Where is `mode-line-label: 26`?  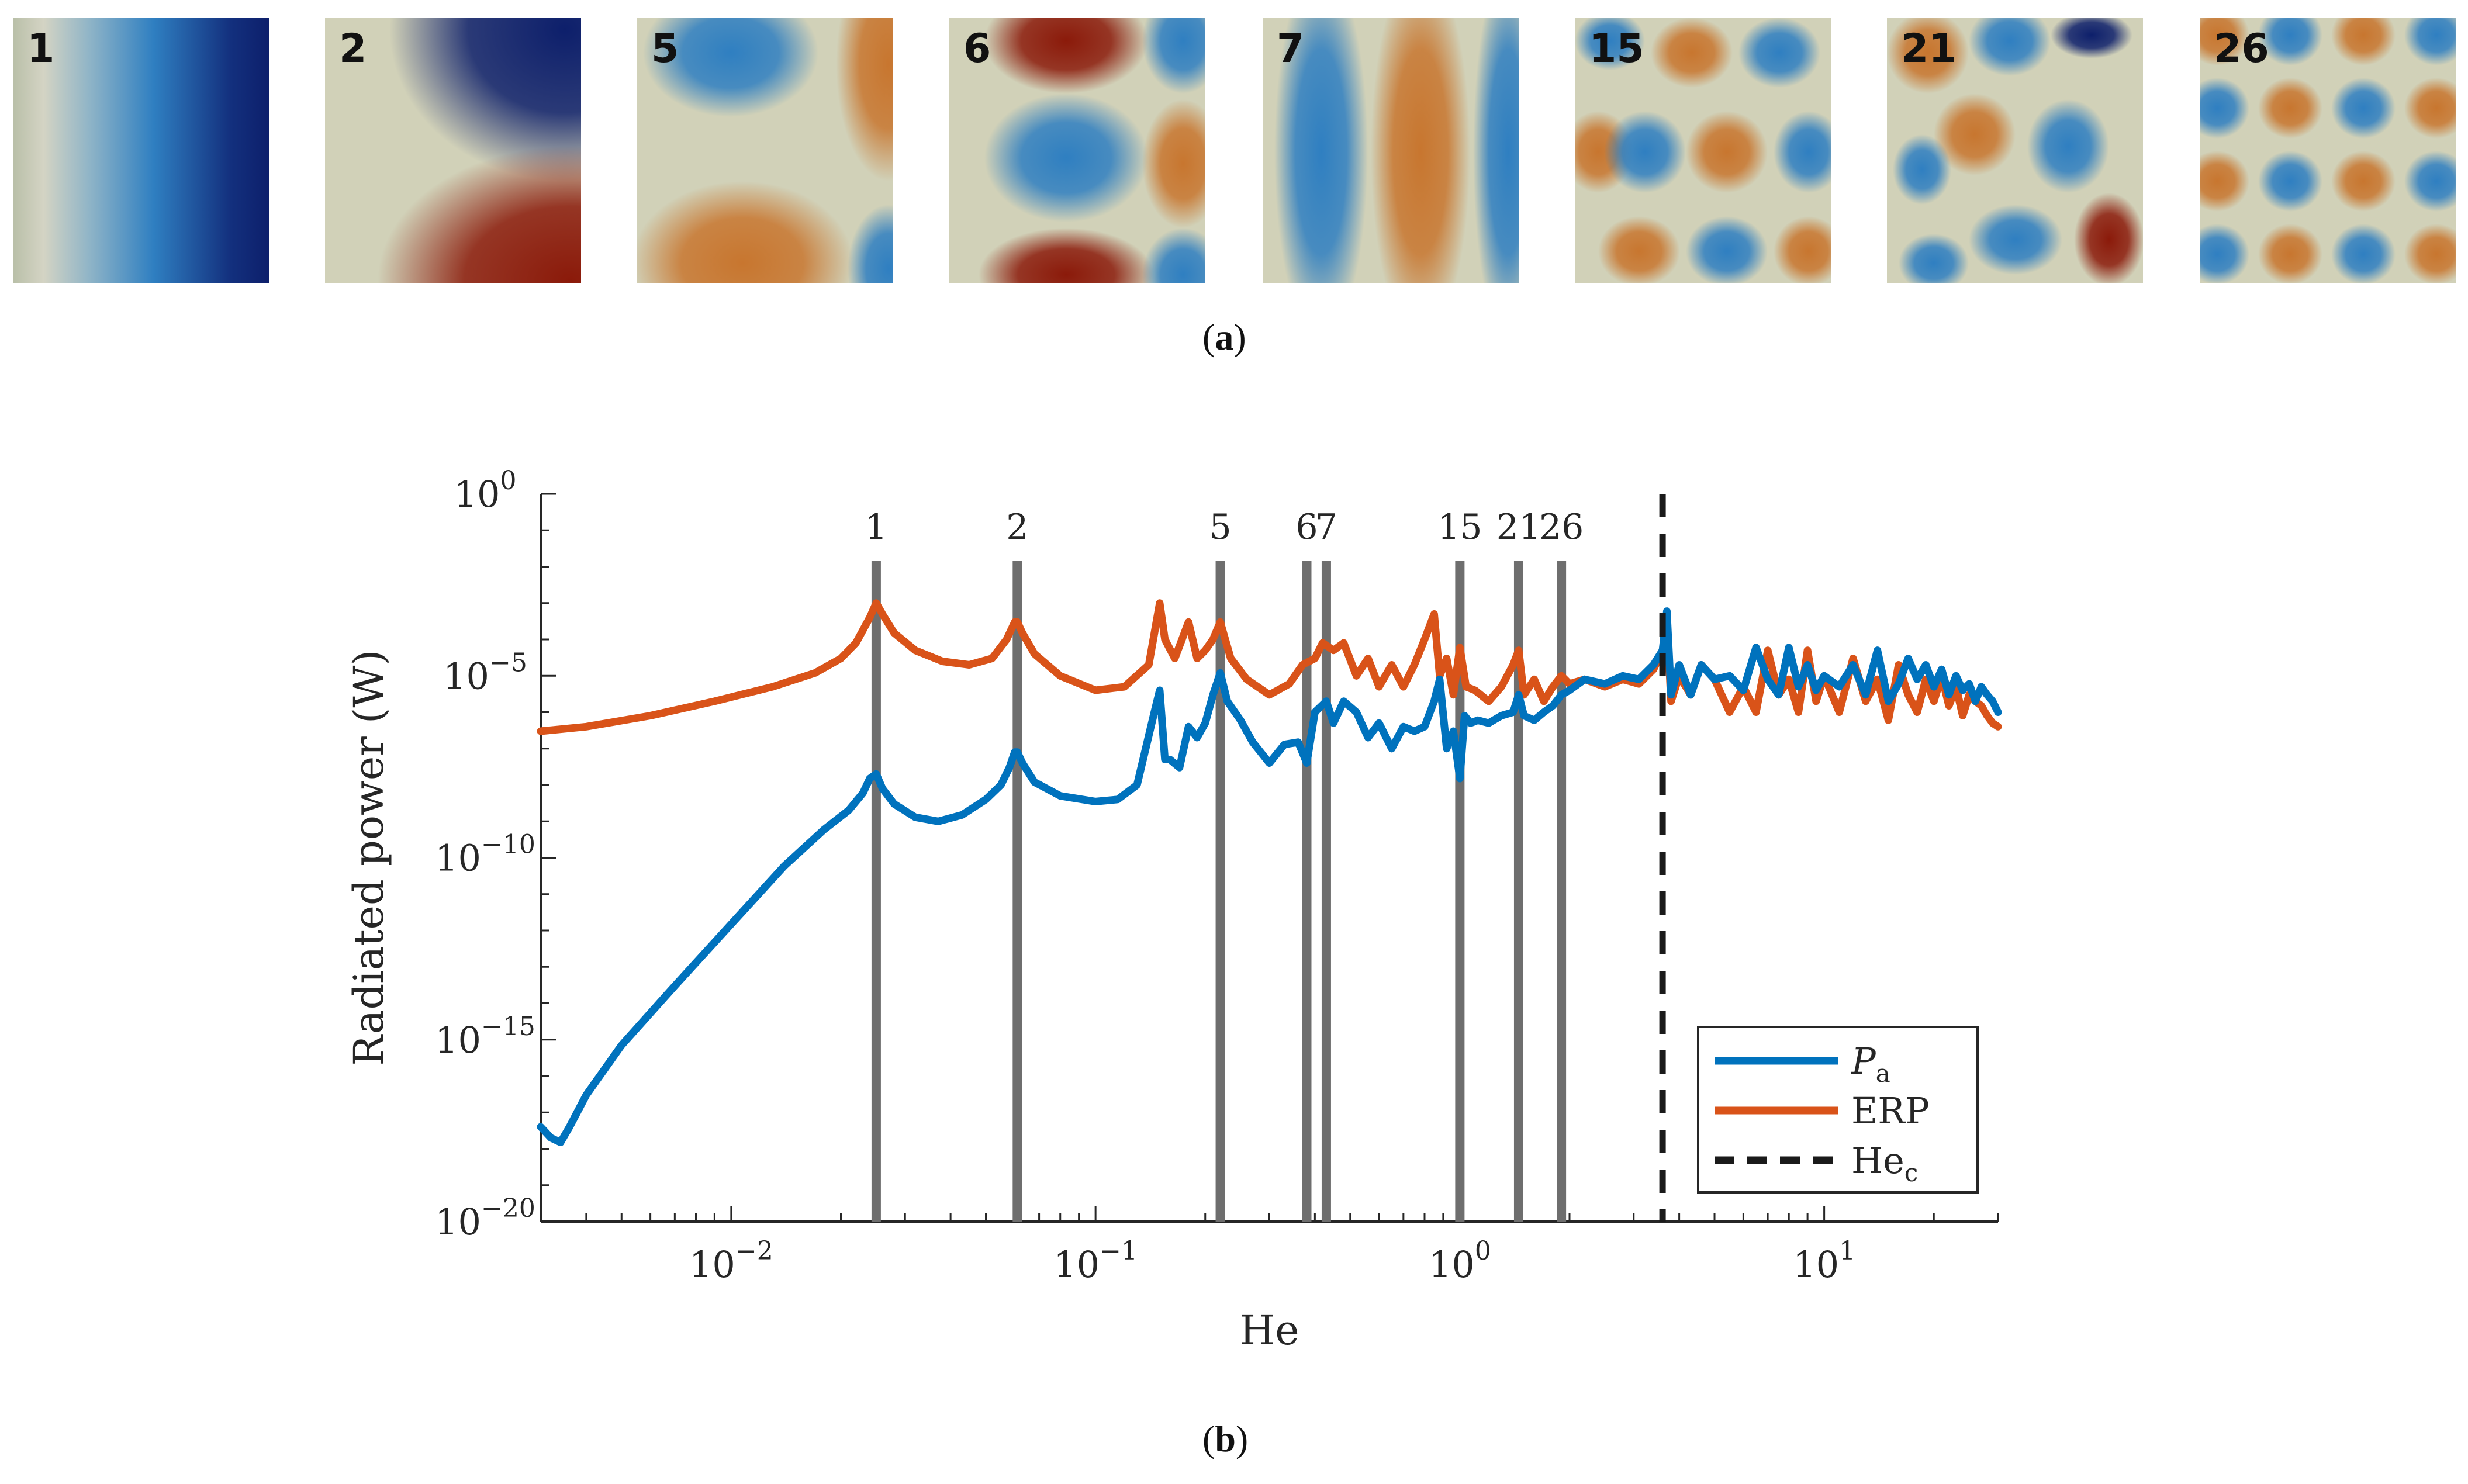
mode-line-label: 26 is located at coordinates (1561, 527).